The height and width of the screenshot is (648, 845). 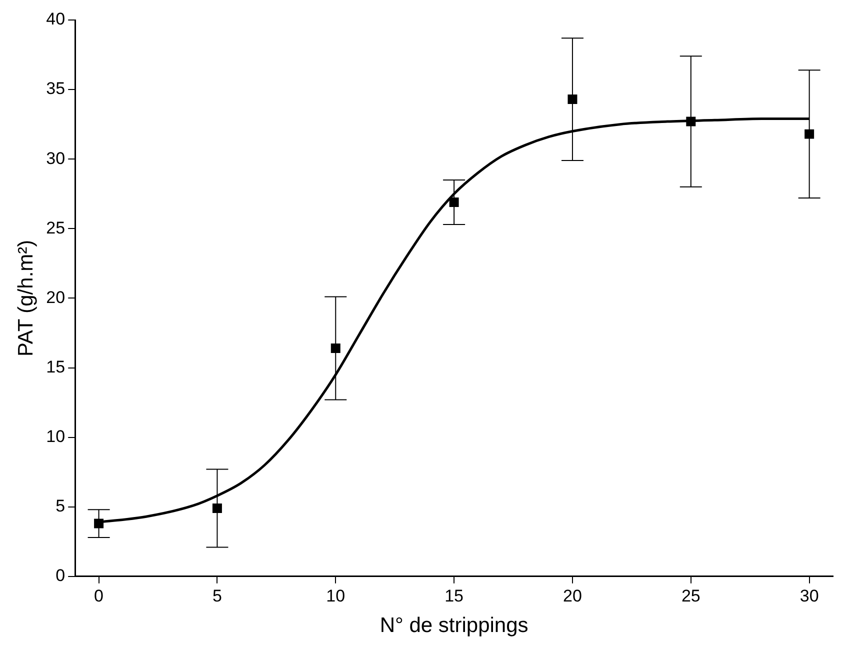 What do you see at coordinates (99, 596) in the screenshot?
I see `x-tick-label: 0` at bounding box center [99, 596].